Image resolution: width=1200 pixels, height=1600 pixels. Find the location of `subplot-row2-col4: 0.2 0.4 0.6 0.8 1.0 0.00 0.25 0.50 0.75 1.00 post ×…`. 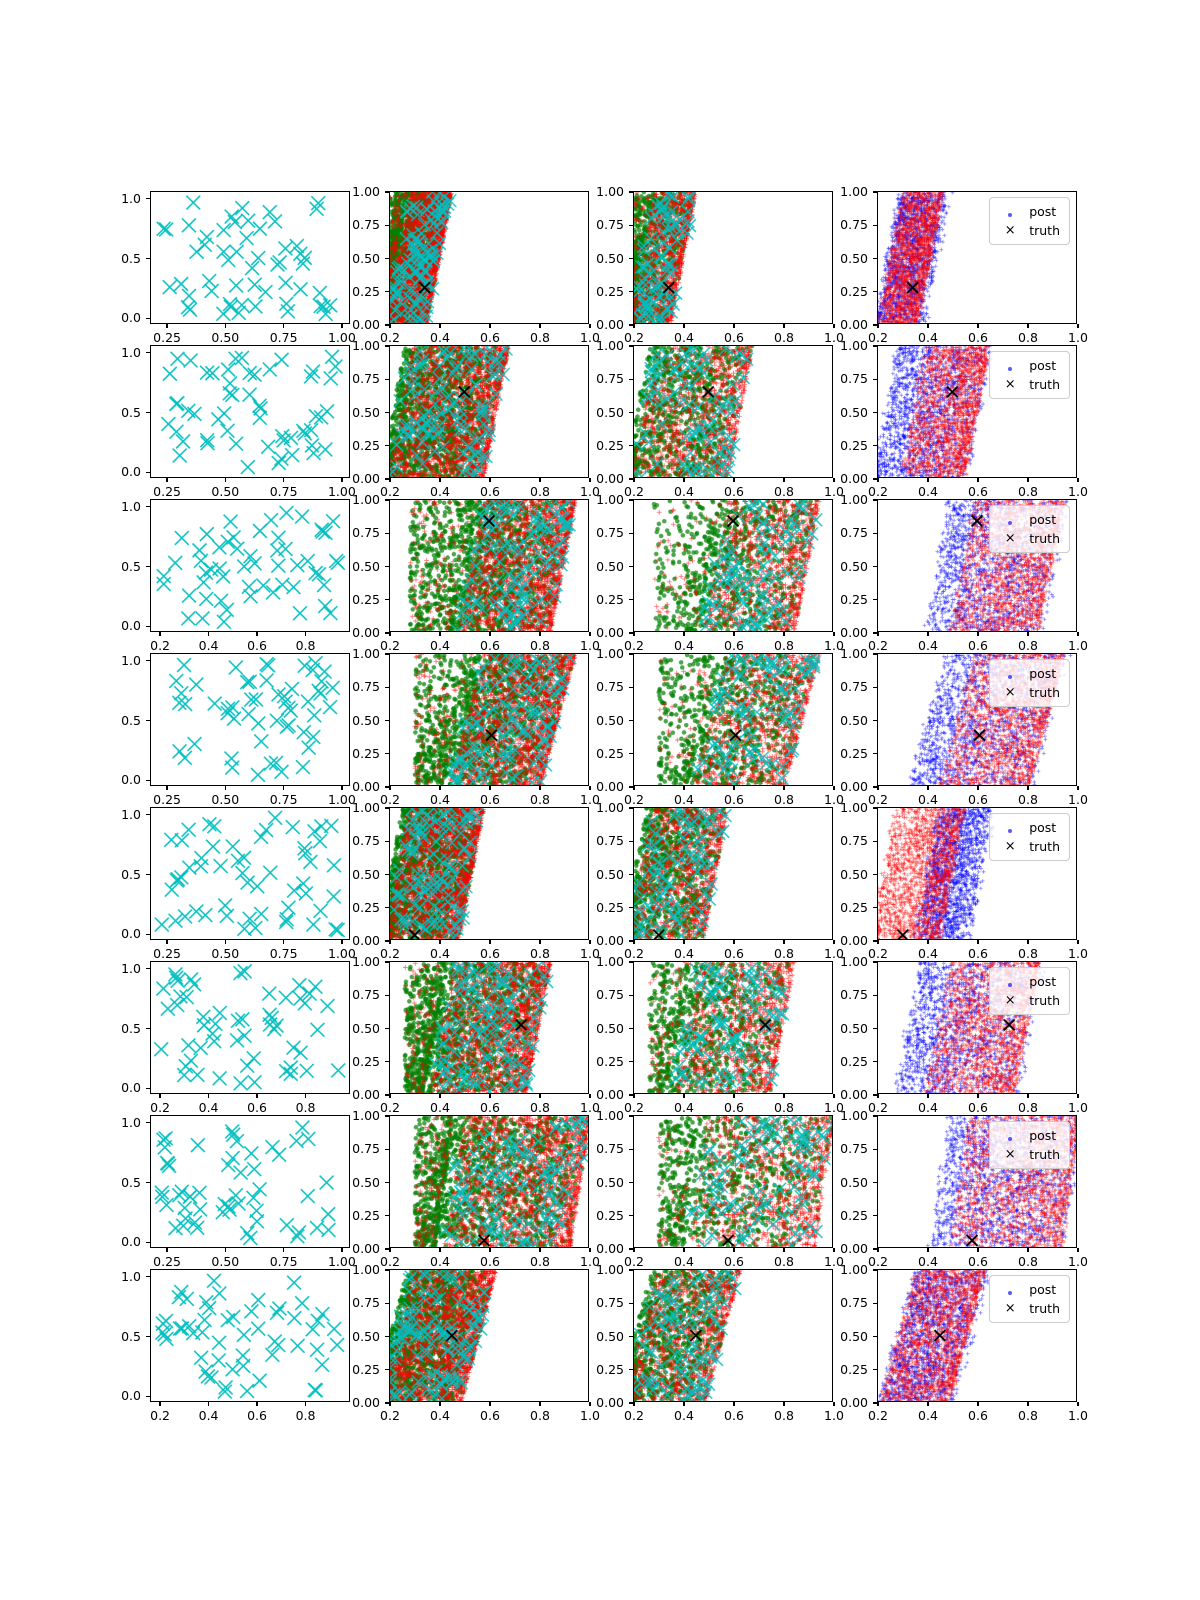

subplot-row2-col4: 0.2 0.4 0.6 0.8 1.0 0.00 0.25 0.50 0.75 1.00 post ×… is located at coordinates (964, 418).